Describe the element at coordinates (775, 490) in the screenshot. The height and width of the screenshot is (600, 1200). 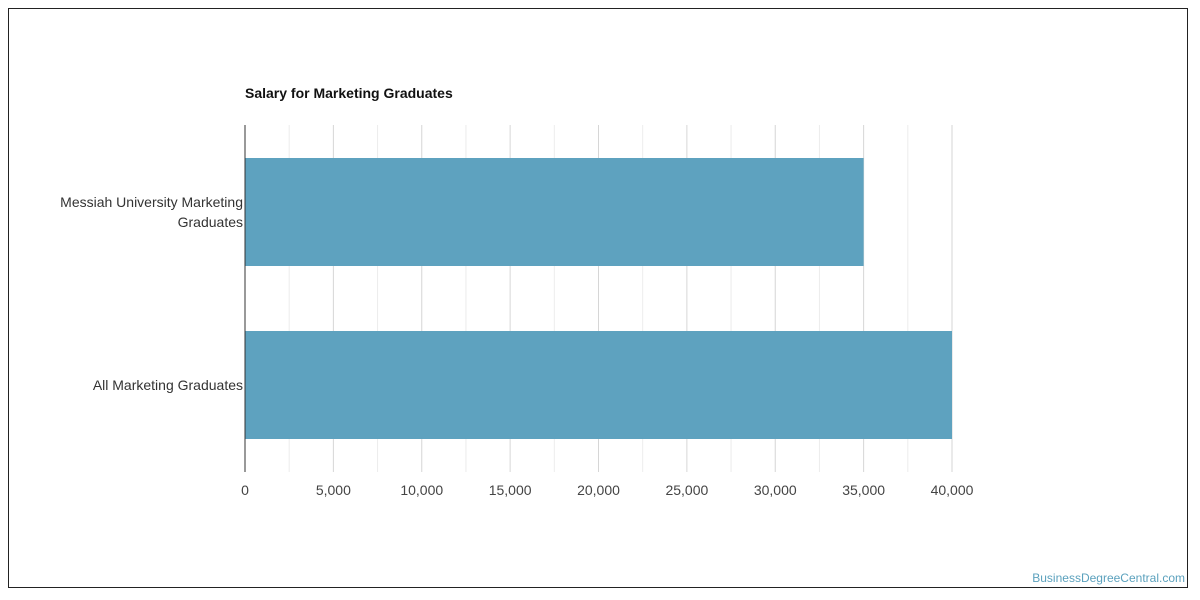
I see `x-tick-label: 30,000` at that location.